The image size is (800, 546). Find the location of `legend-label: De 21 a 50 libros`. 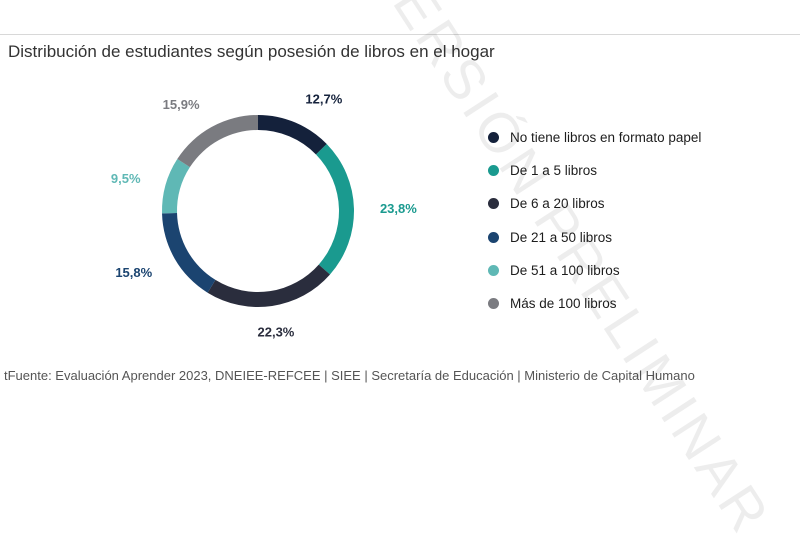

legend-label: De 21 a 50 libros is located at coordinates (561, 237).